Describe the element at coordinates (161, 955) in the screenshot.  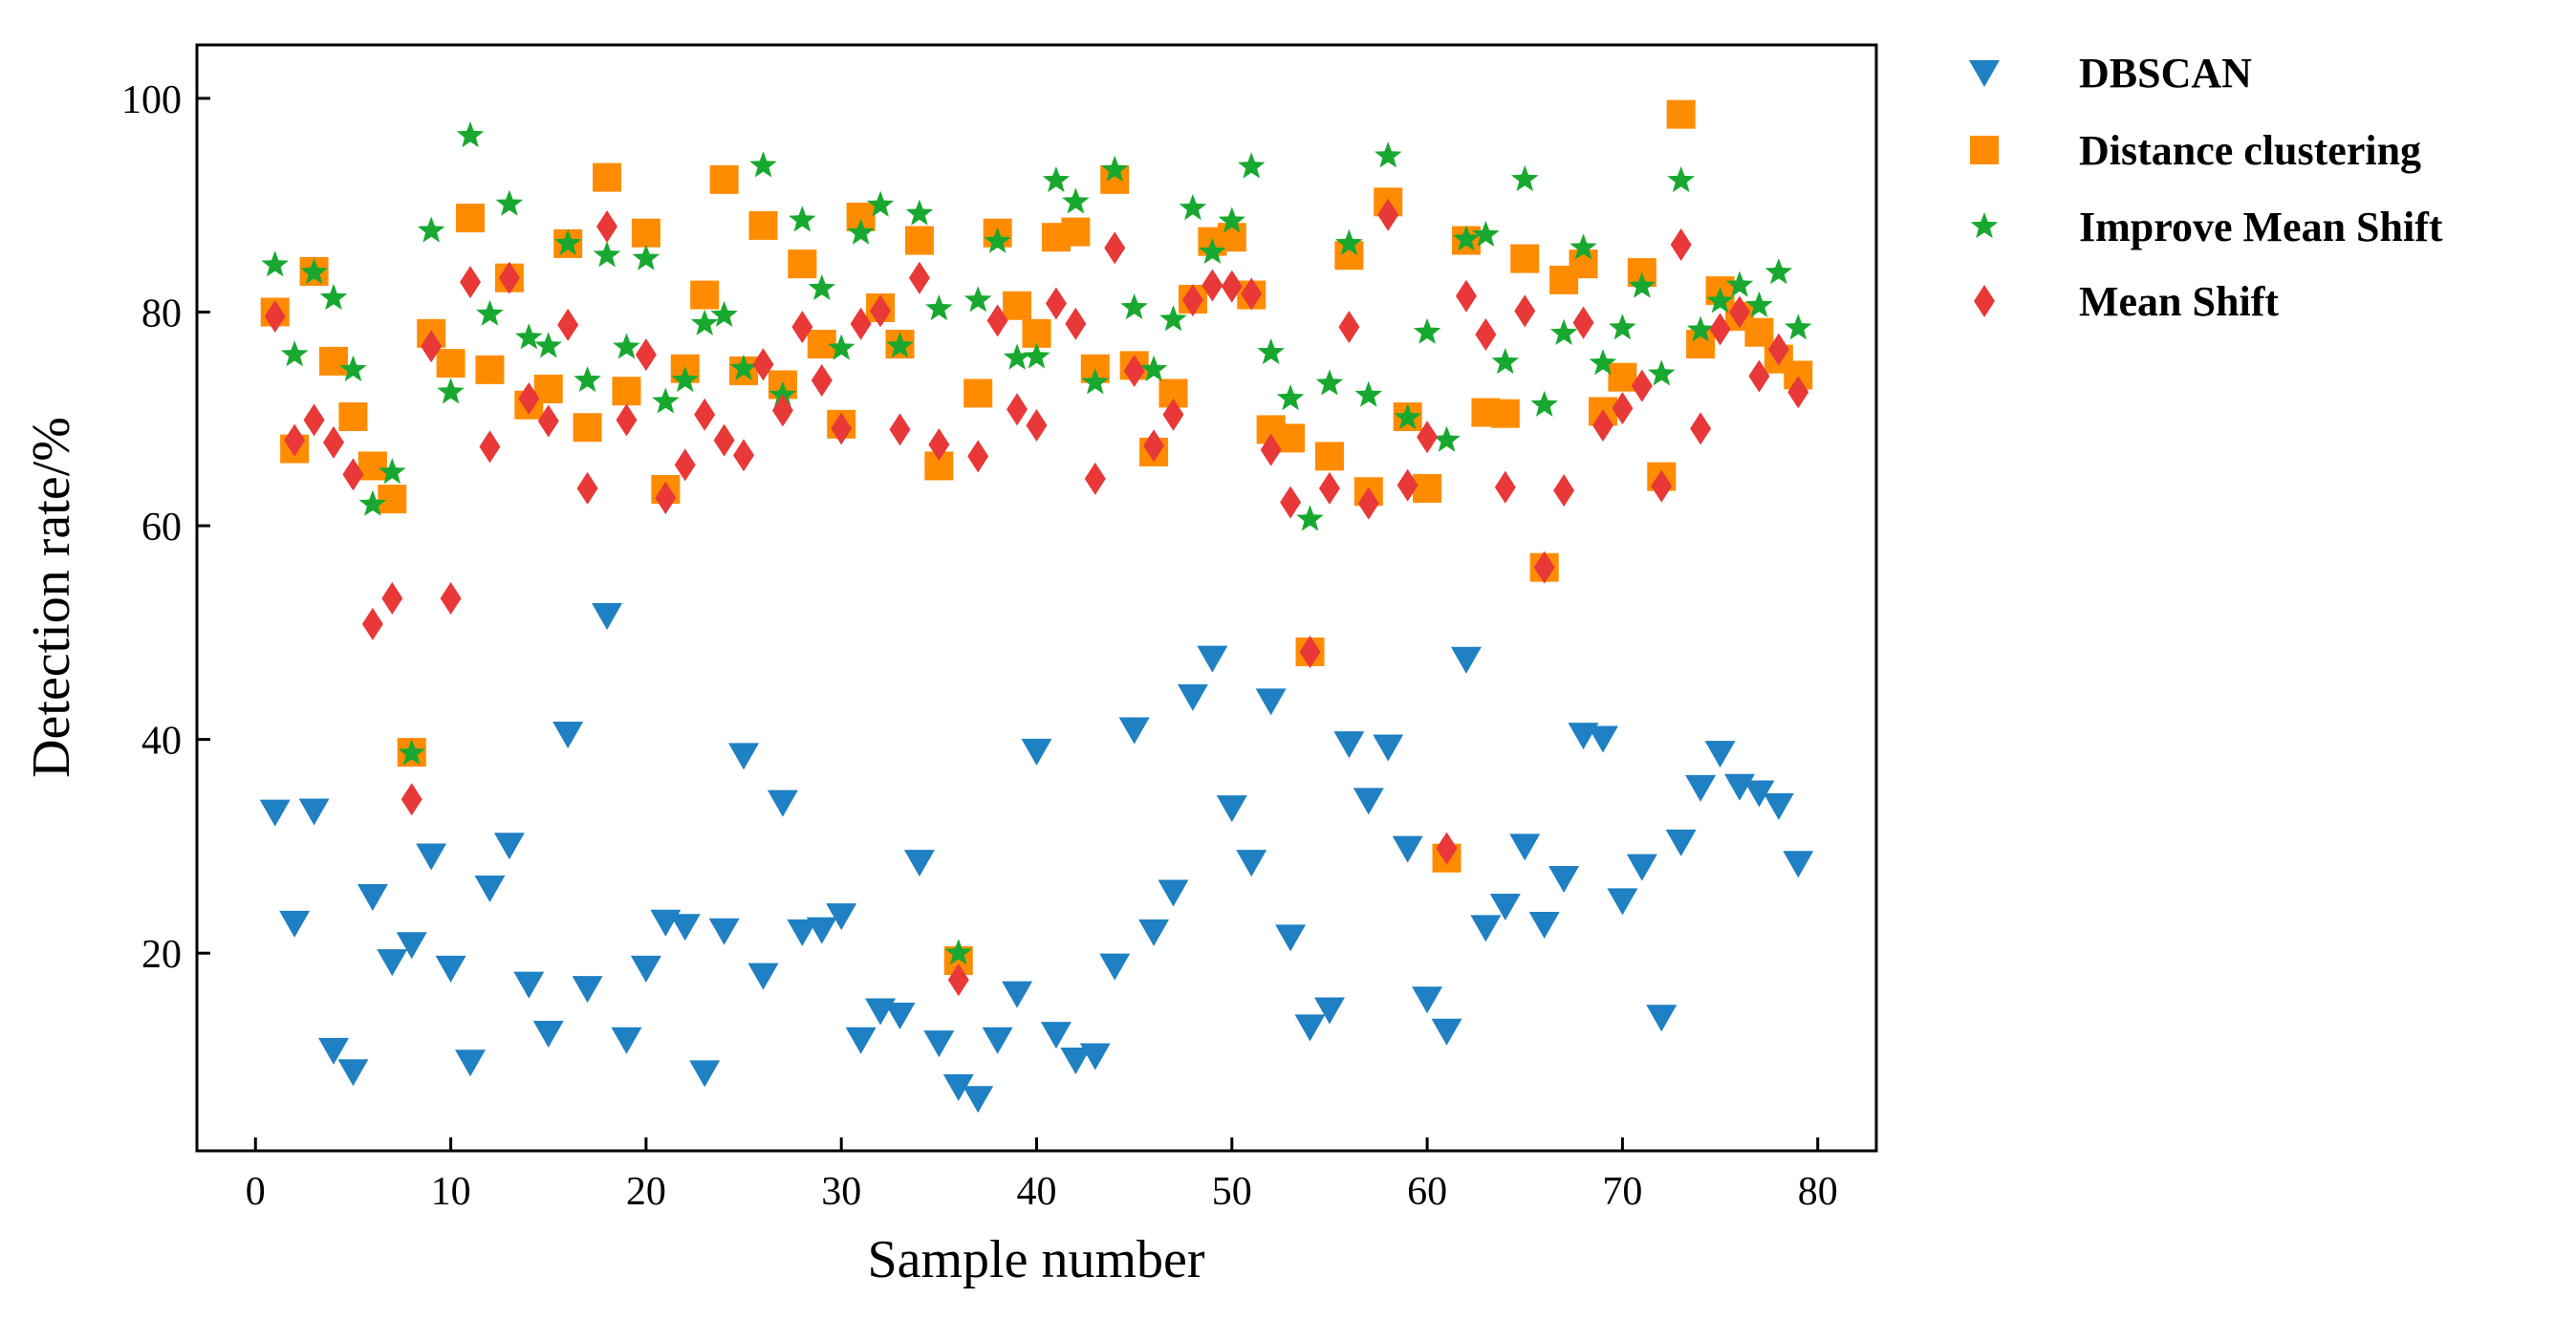
I see `y-tick-label: 20` at that location.